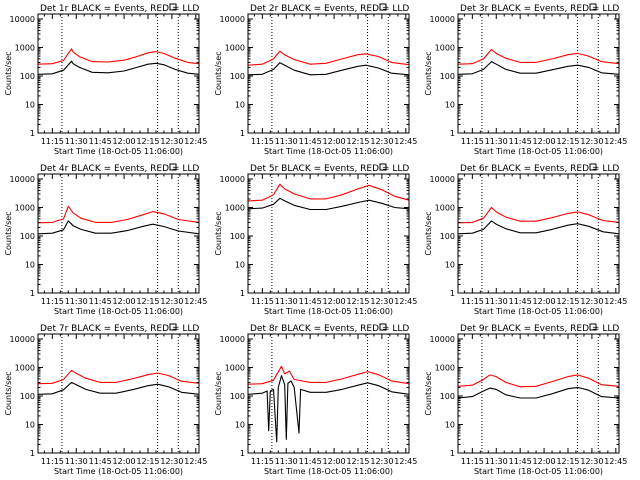 The height and width of the screenshot is (480, 640). What do you see at coordinates (539, 329) in the screenshot?
I see `chart-title: Det 9r BLACK = Events, RED = LLD` at bounding box center [539, 329].